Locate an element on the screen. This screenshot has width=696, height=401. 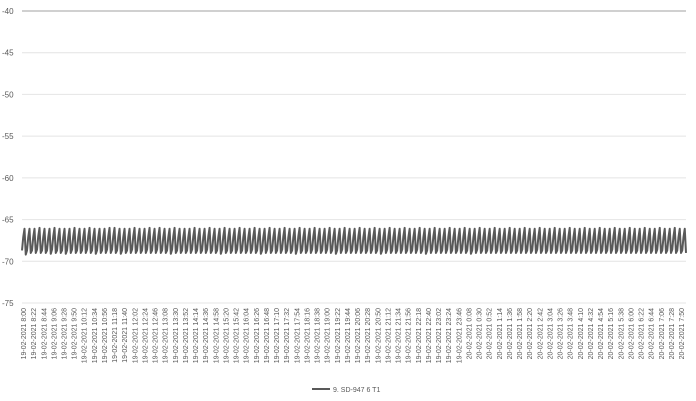
x-tick-label: 19-02-2021 19:44 is located at coordinates (348, 335).